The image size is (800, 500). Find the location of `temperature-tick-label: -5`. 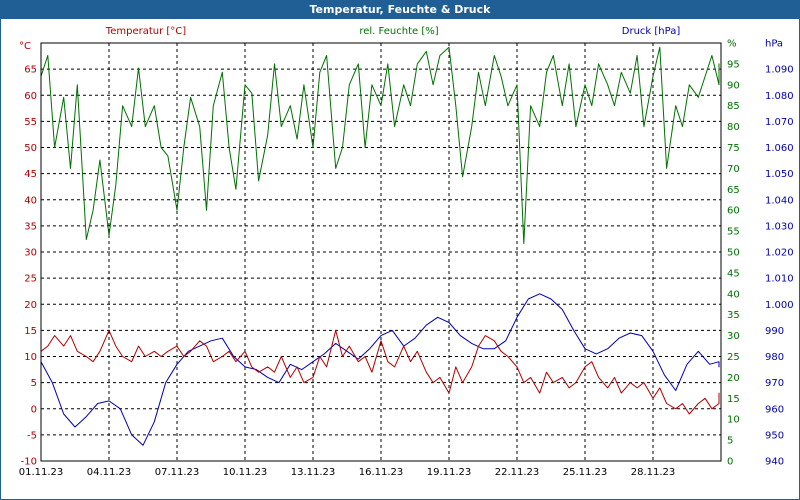

temperature-tick-label: -5 is located at coordinates (32, 435).